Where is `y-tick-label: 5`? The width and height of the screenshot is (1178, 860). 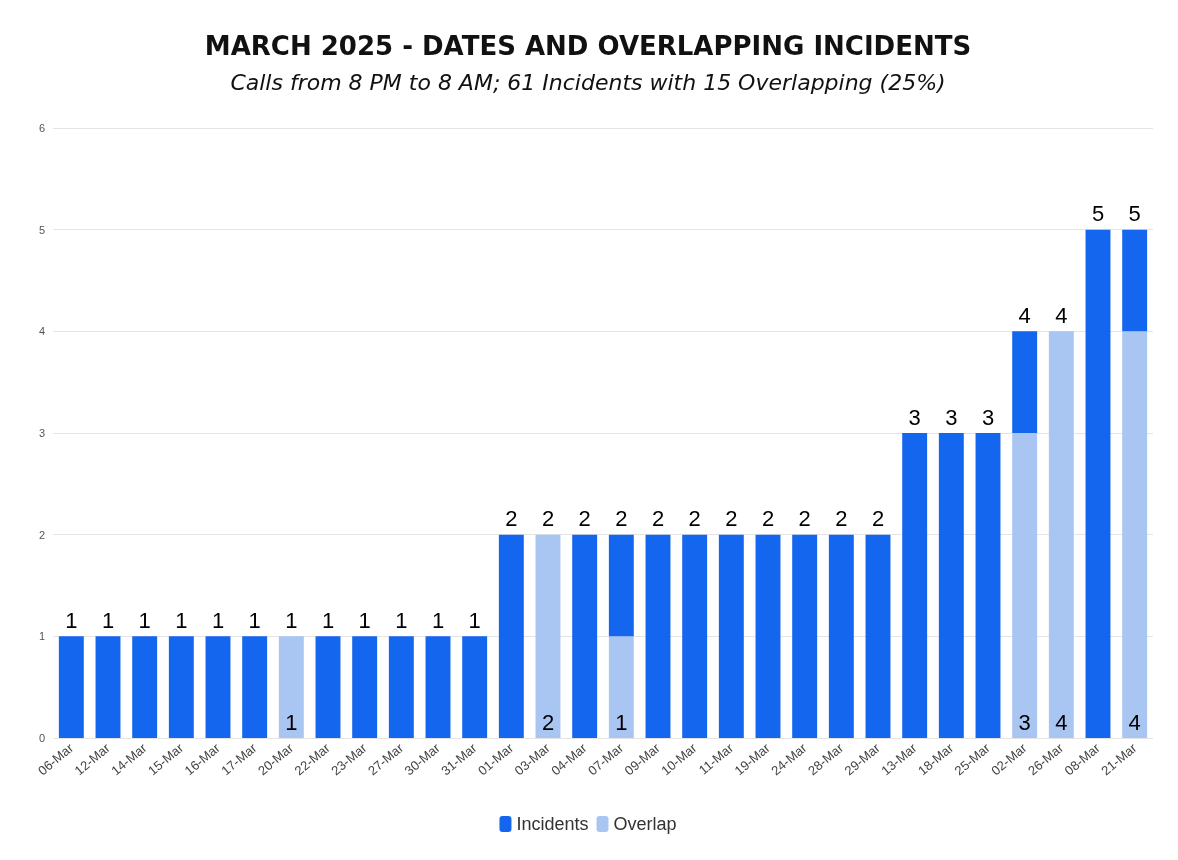 y-tick-label: 5 is located at coordinates (41, 229).